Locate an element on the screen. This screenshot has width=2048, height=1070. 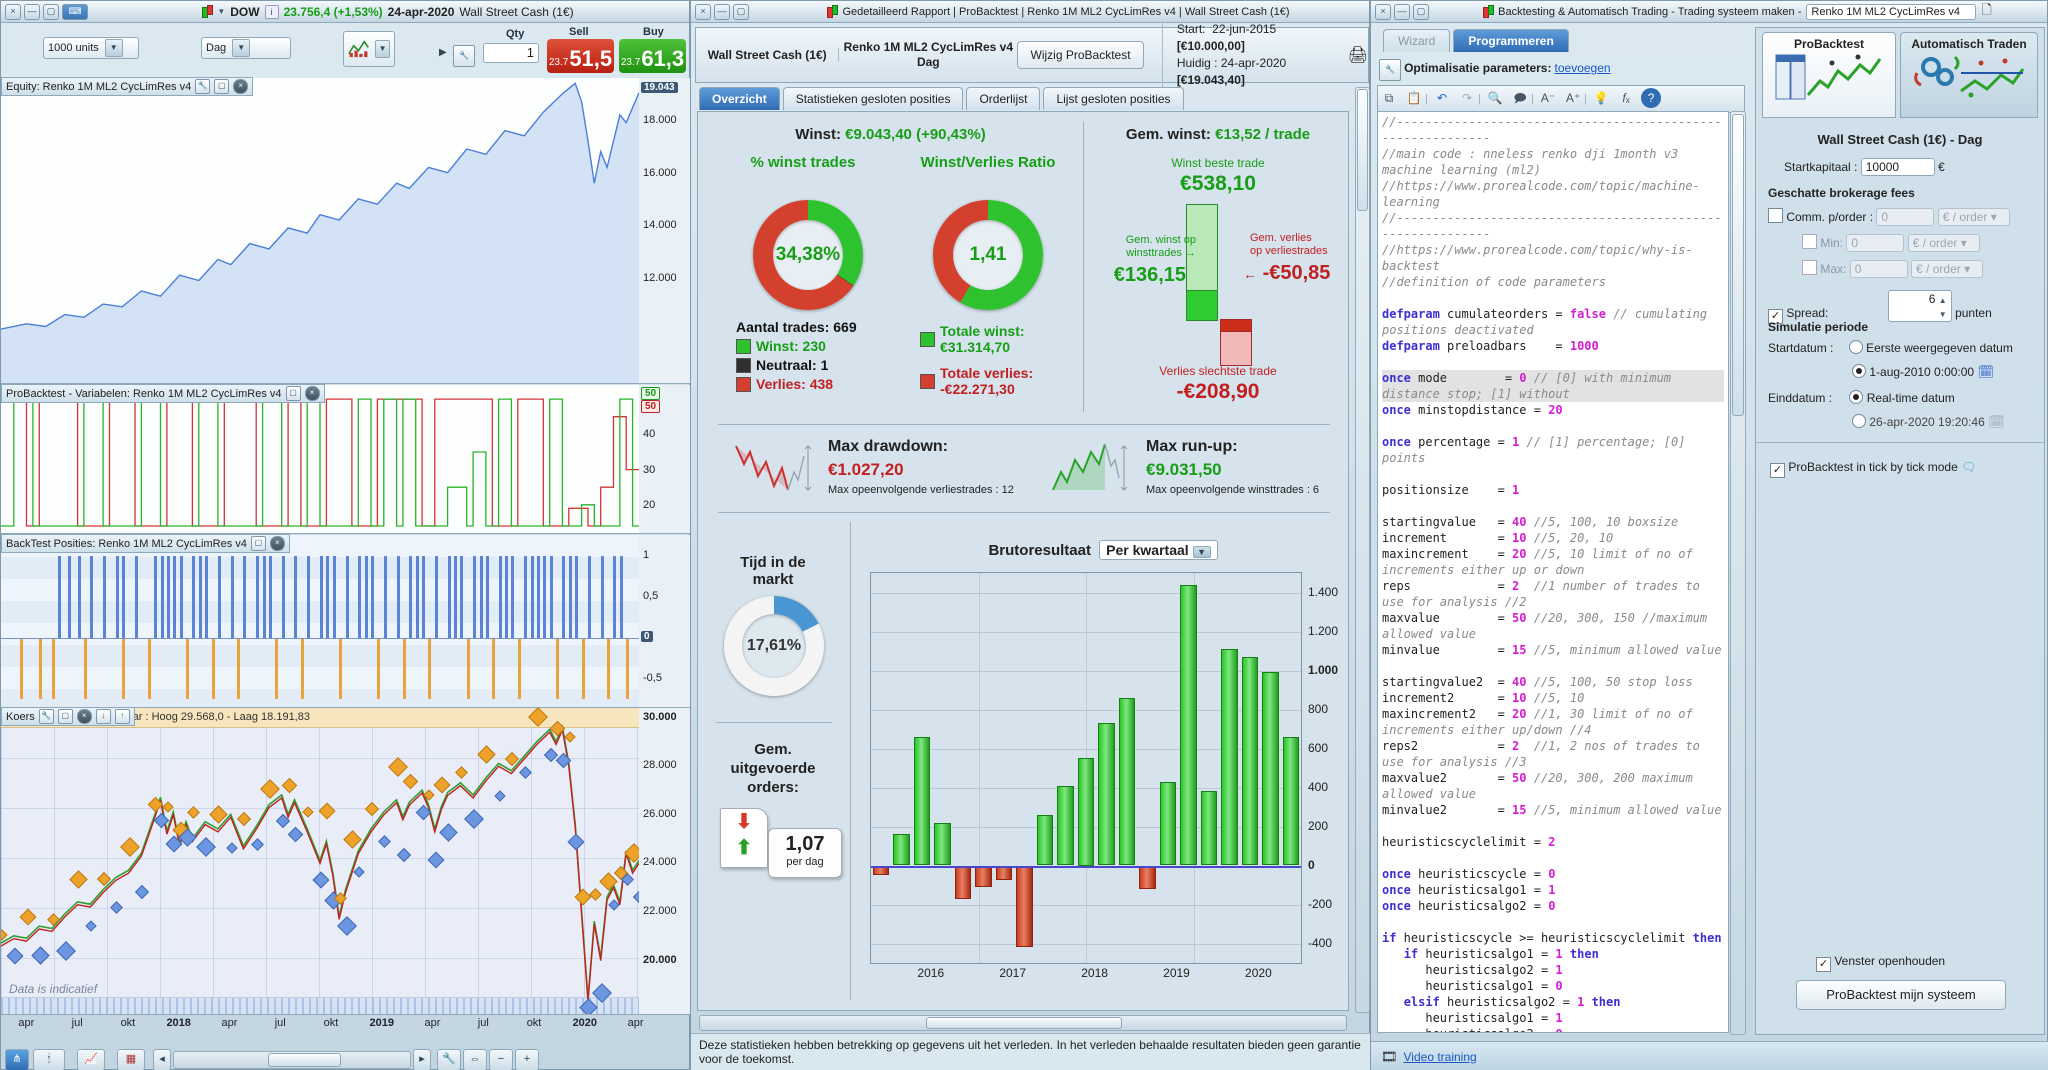
max-input: 0 is located at coordinates (1878, 269).